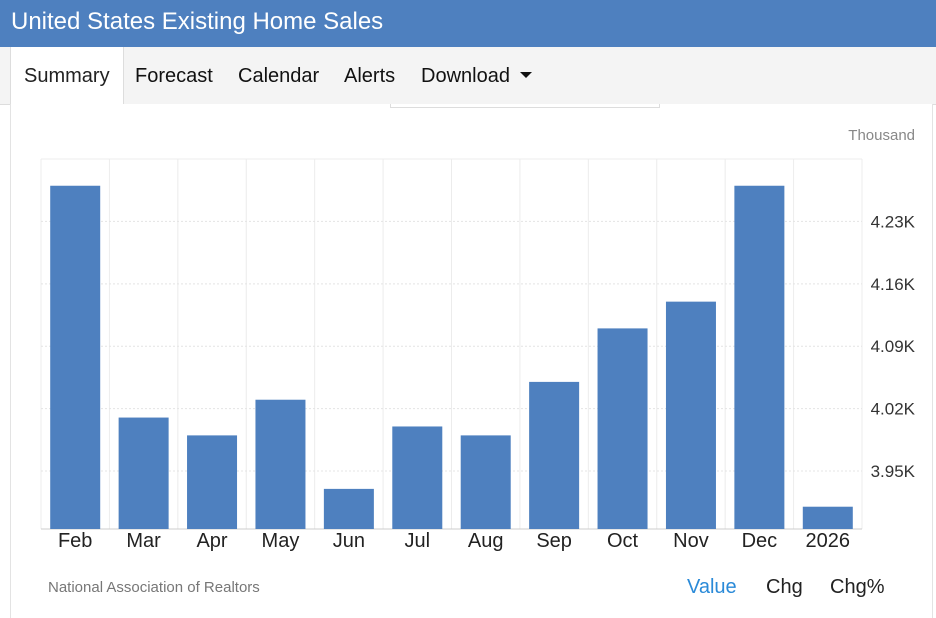  I want to click on y-axis-ticks: 3.95K 4.02K 4.09K 4.16K 4.23K, so click(893, 346).